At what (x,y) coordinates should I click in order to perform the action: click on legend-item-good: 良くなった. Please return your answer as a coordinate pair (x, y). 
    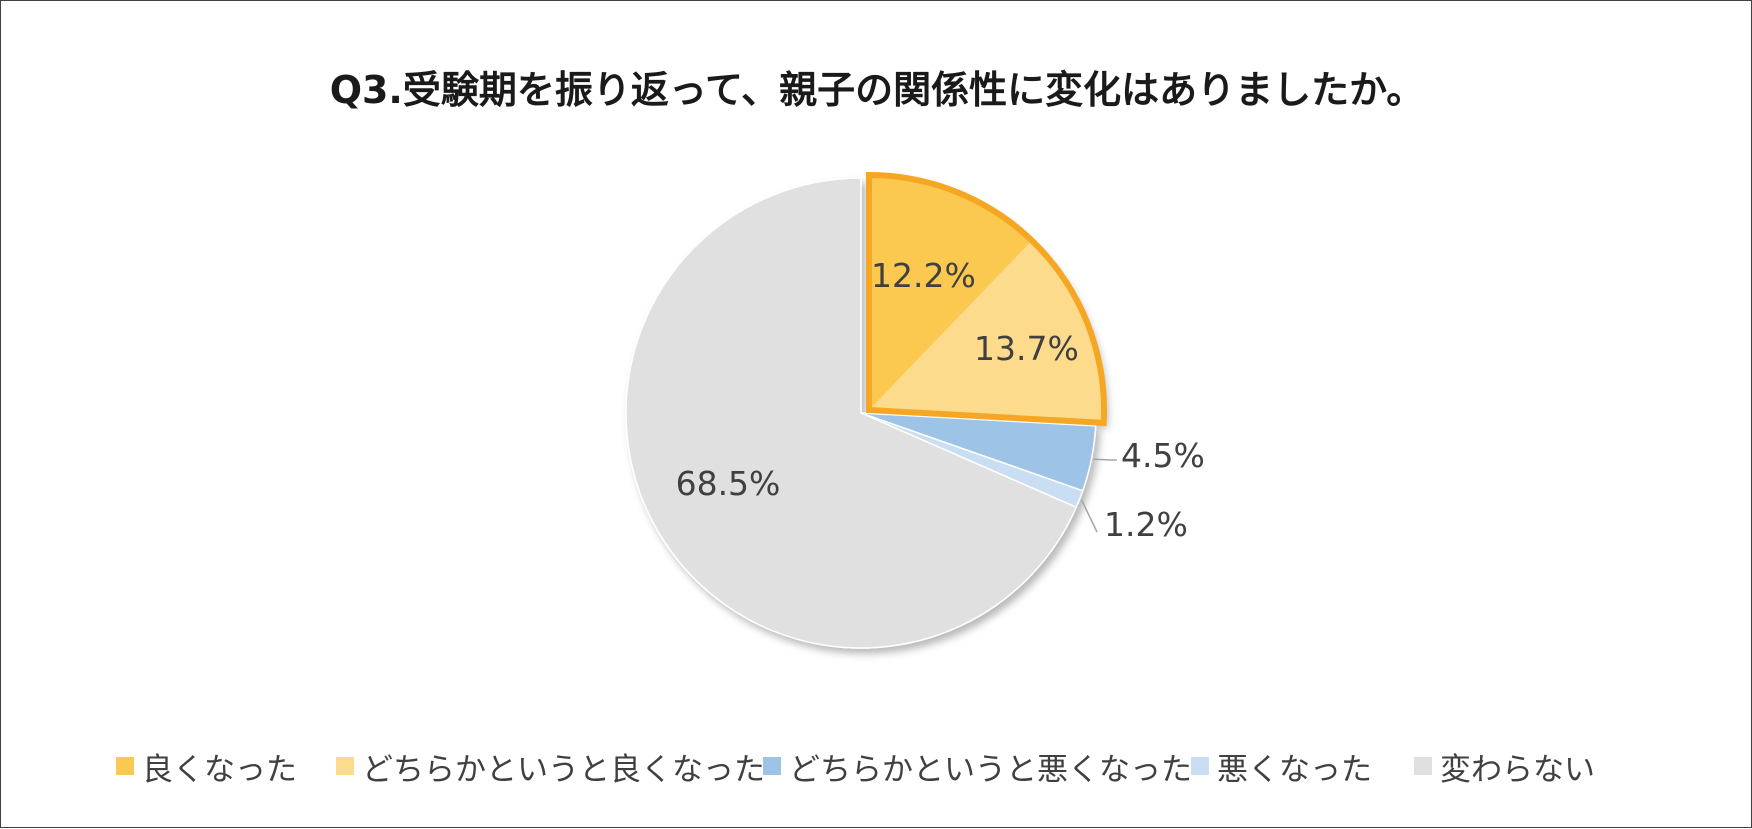
    Looking at the image, I should click on (206, 766).